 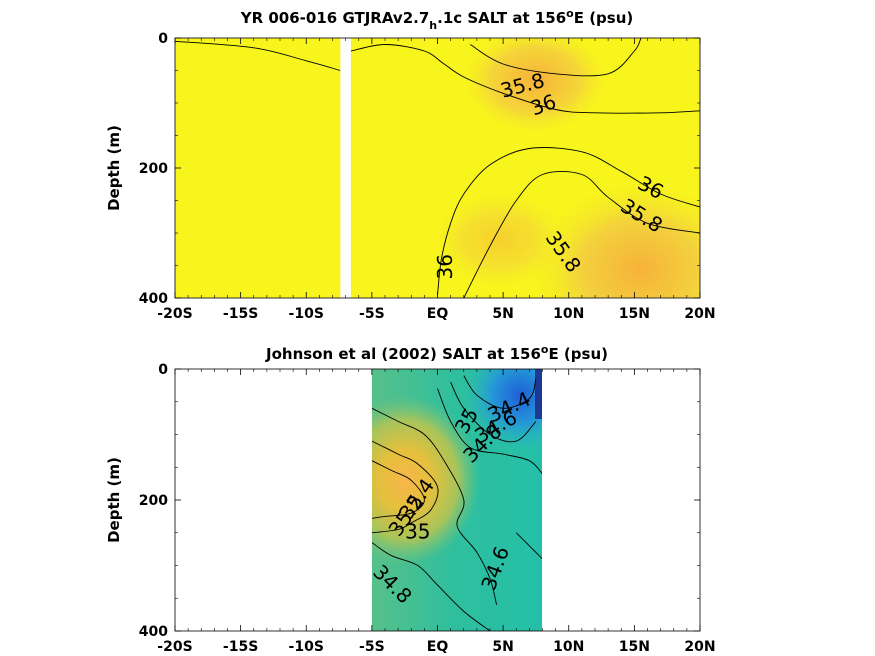 I want to click on contour-label: 35, so click(x=417, y=531).